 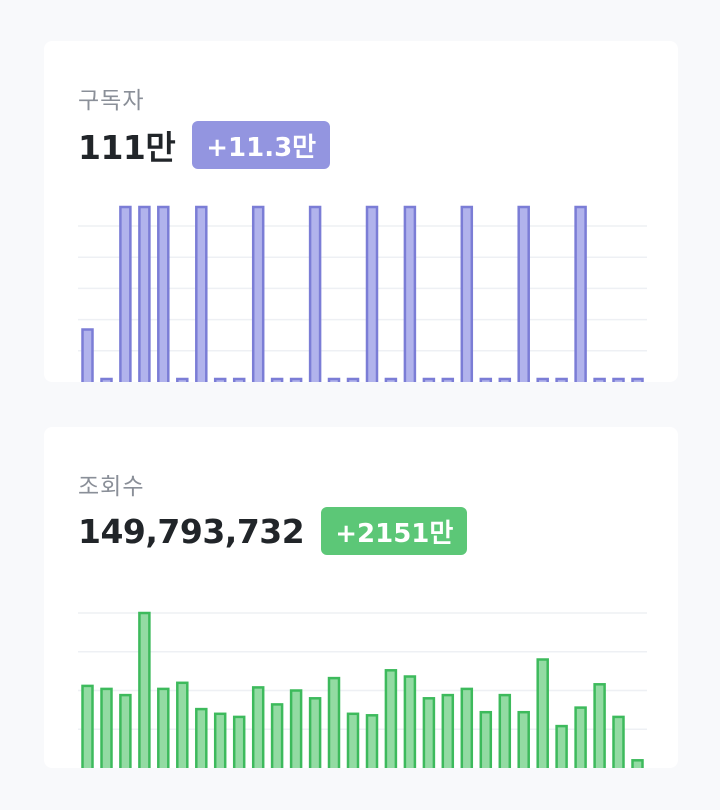 What do you see at coordinates (127, 147) in the screenshot?
I see `subscribers-value: 111만` at bounding box center [127, 147].